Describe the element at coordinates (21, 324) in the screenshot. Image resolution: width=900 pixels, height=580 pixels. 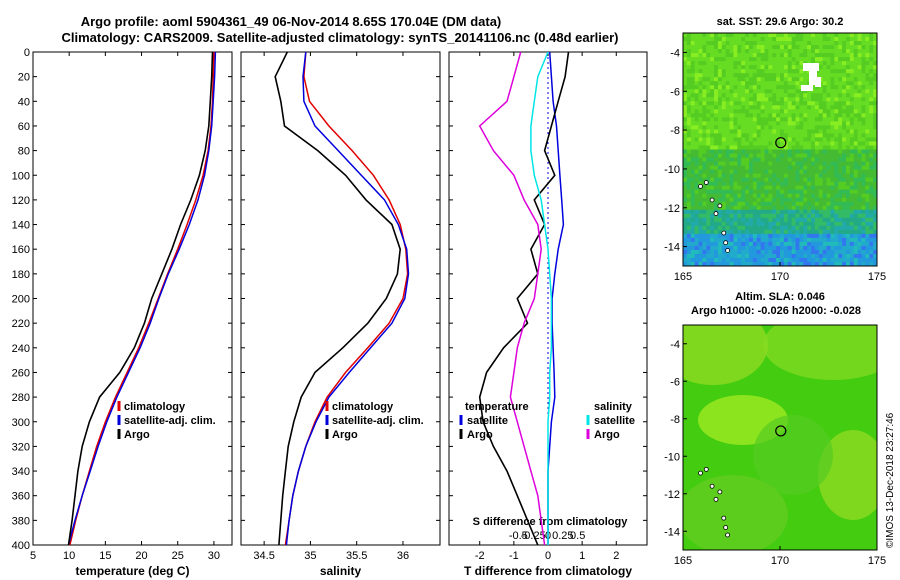
I see `depth-tick-label: 220` at that location.